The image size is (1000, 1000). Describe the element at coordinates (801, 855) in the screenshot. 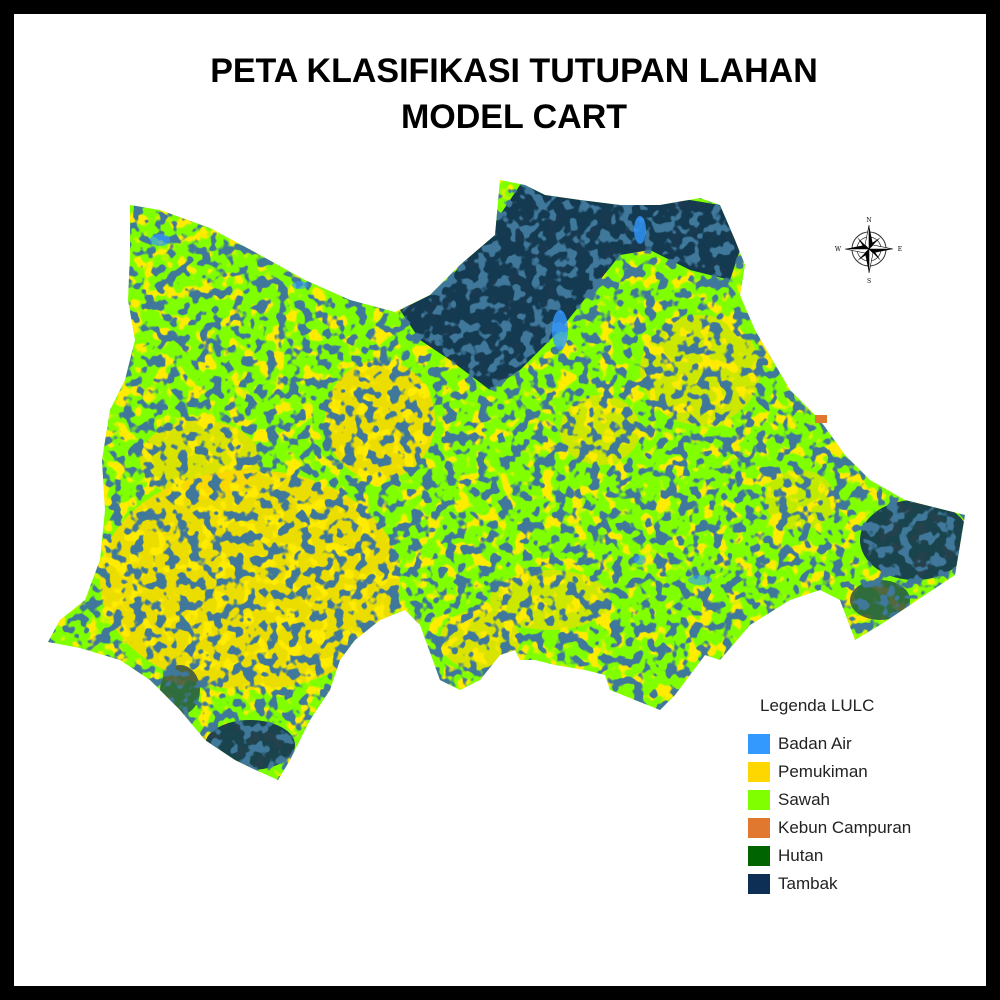

I see `legend-label: Hutan` at that location.